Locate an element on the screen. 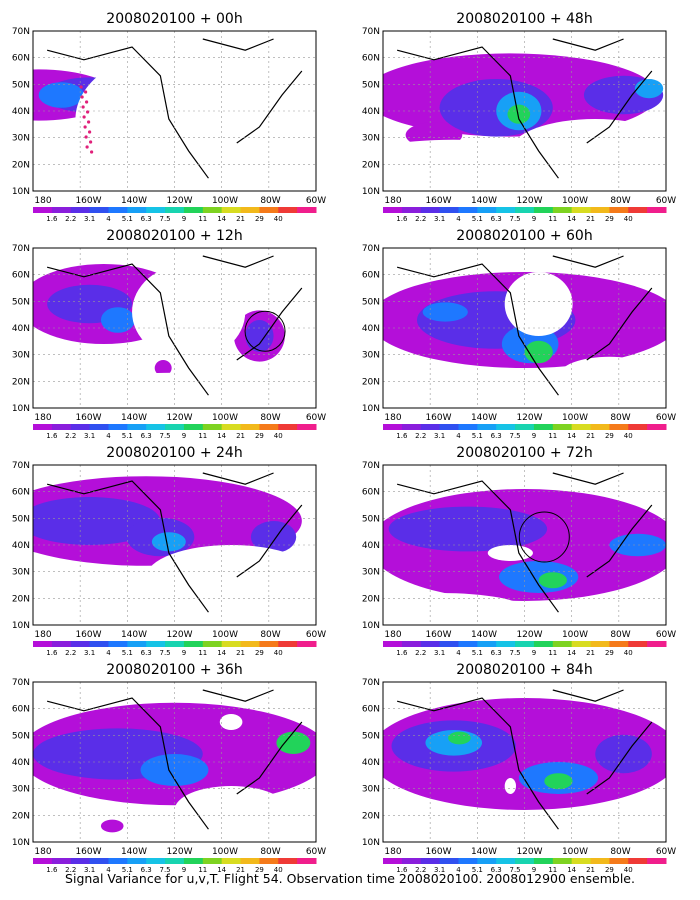 This screenshot has width=700, height=900. y-tick-label: 50N is located at coordinates (371, 736).